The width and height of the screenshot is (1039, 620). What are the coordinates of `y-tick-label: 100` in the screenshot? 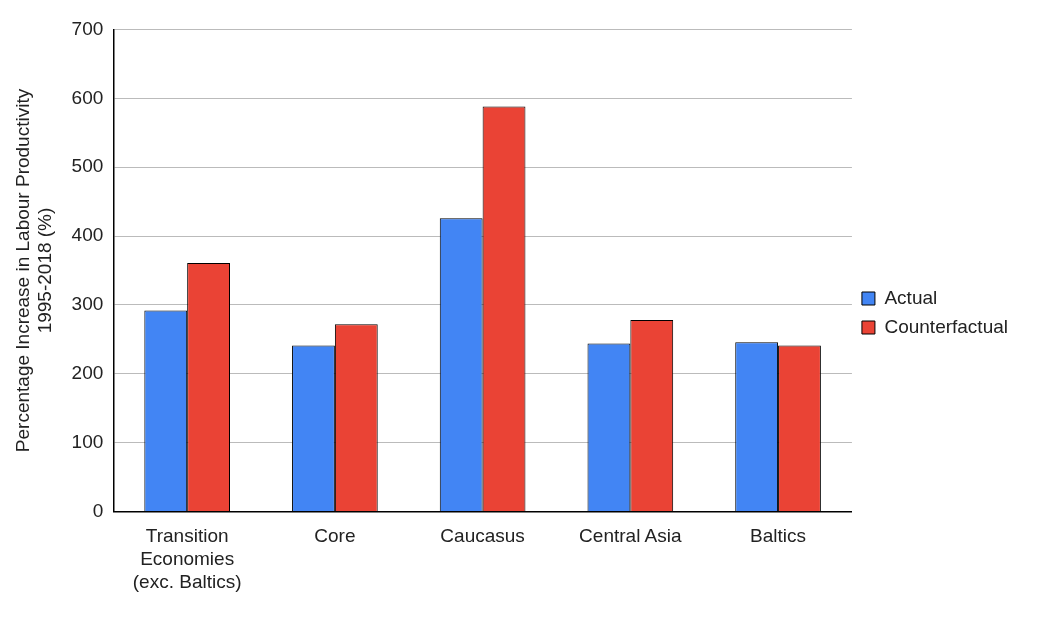 It's located at (87, 441).